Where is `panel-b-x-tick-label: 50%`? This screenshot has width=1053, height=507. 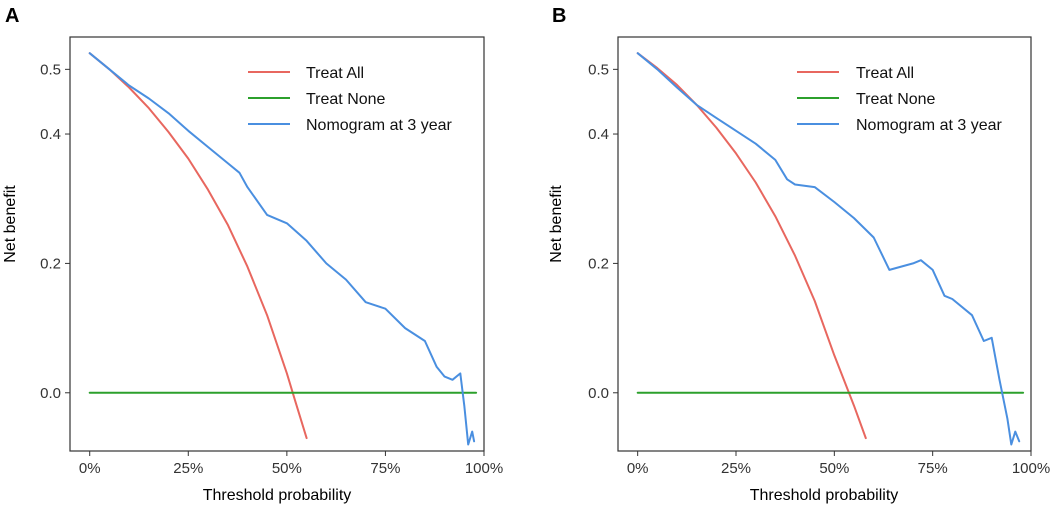 panel-b-x-tick-label: 50% is located at coordinates (834, 468).